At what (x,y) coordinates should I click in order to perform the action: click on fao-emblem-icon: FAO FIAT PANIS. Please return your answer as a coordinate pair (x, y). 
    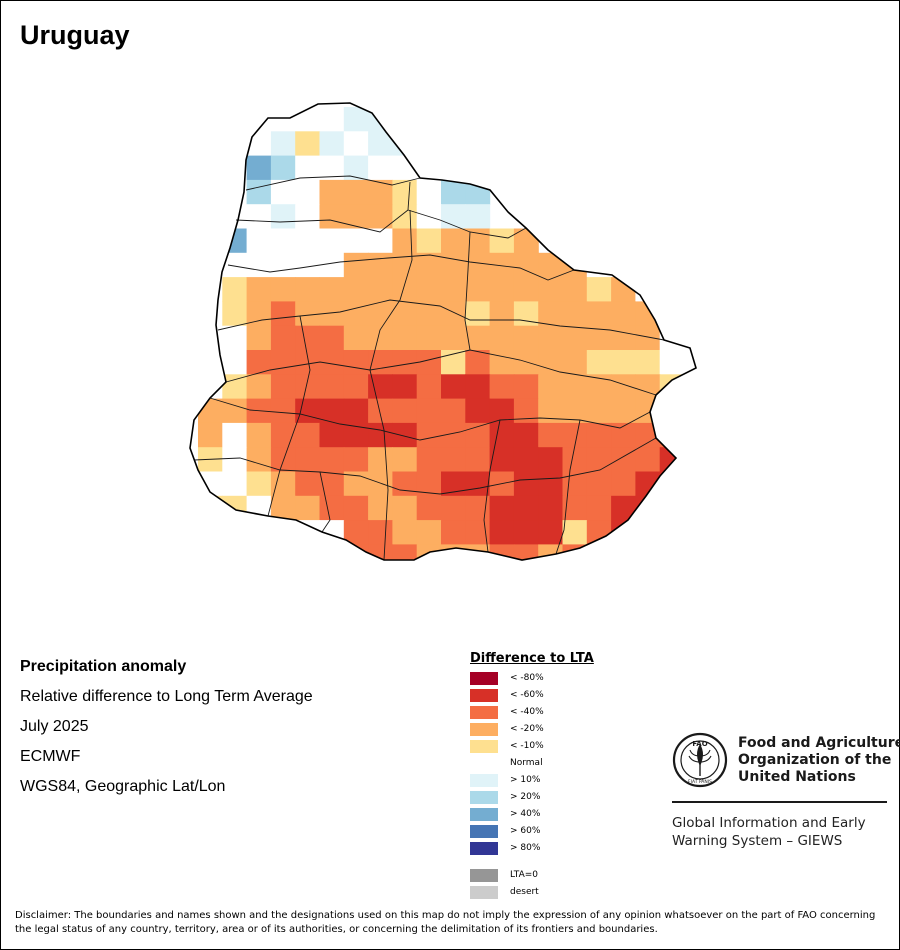
    Looking at the image, I should click on (700, 760).